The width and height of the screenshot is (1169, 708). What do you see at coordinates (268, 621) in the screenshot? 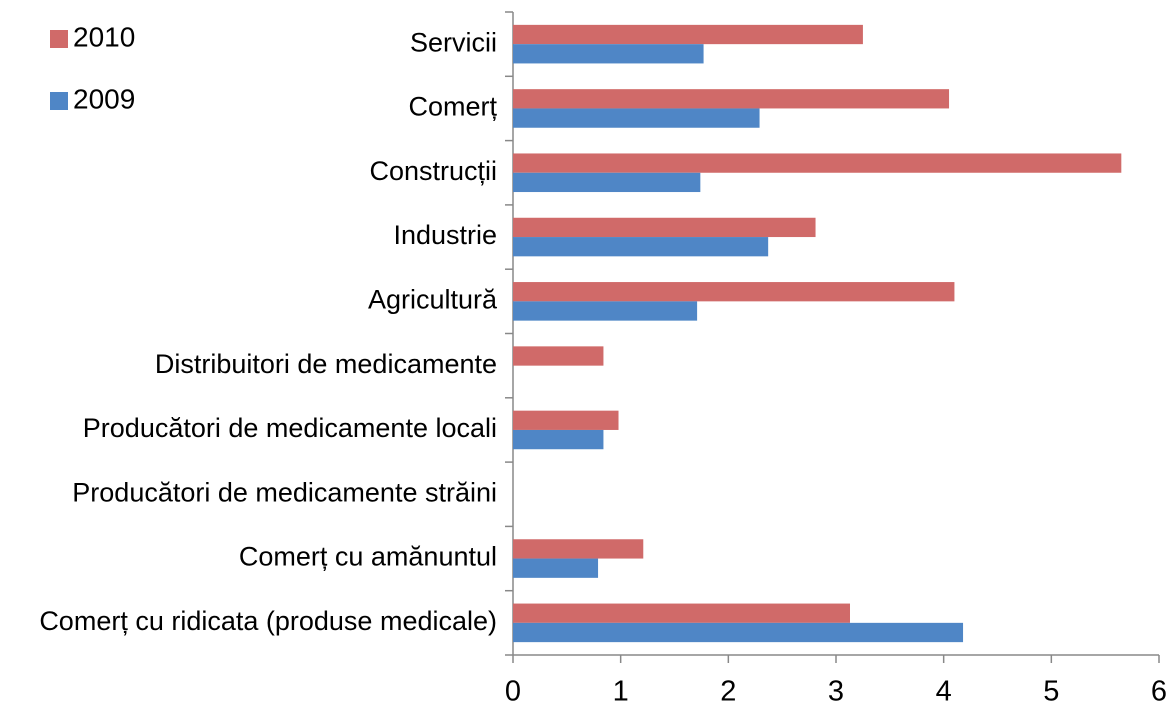
I see `y-tick-label: Comerț cu ridicata (produse medicale)` at bounding box center [268, 621].